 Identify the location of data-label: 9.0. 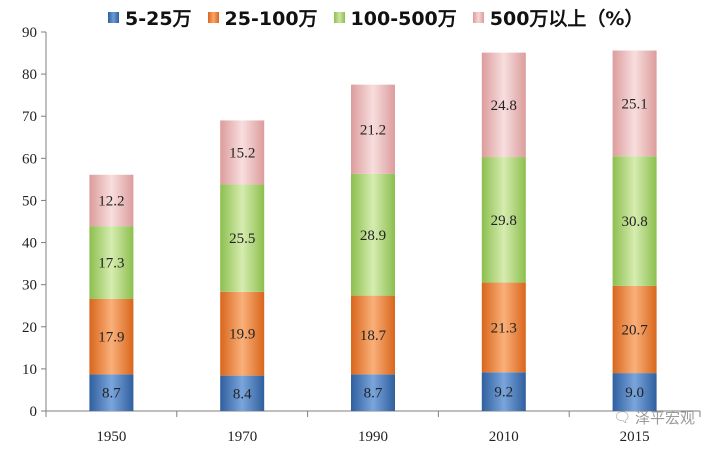
(634, 393).